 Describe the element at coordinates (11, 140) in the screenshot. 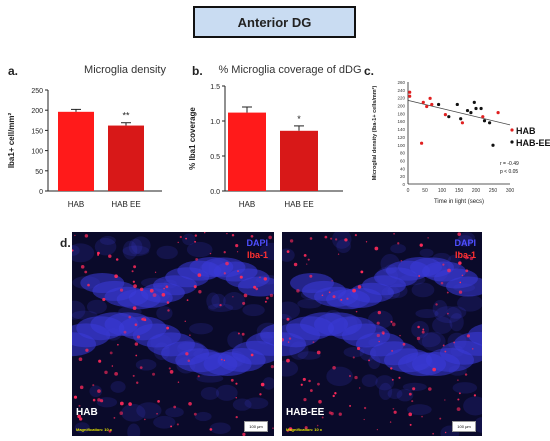

I see `y-axis-label: Iba1+ cell/mm²` at that location.